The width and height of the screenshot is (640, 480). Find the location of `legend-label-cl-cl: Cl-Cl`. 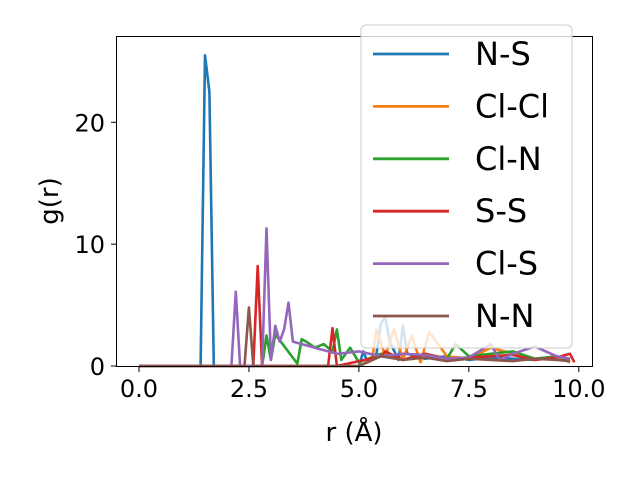

legend-label-cl-cl: Cl-Cl is located at coordinates (512, 106).